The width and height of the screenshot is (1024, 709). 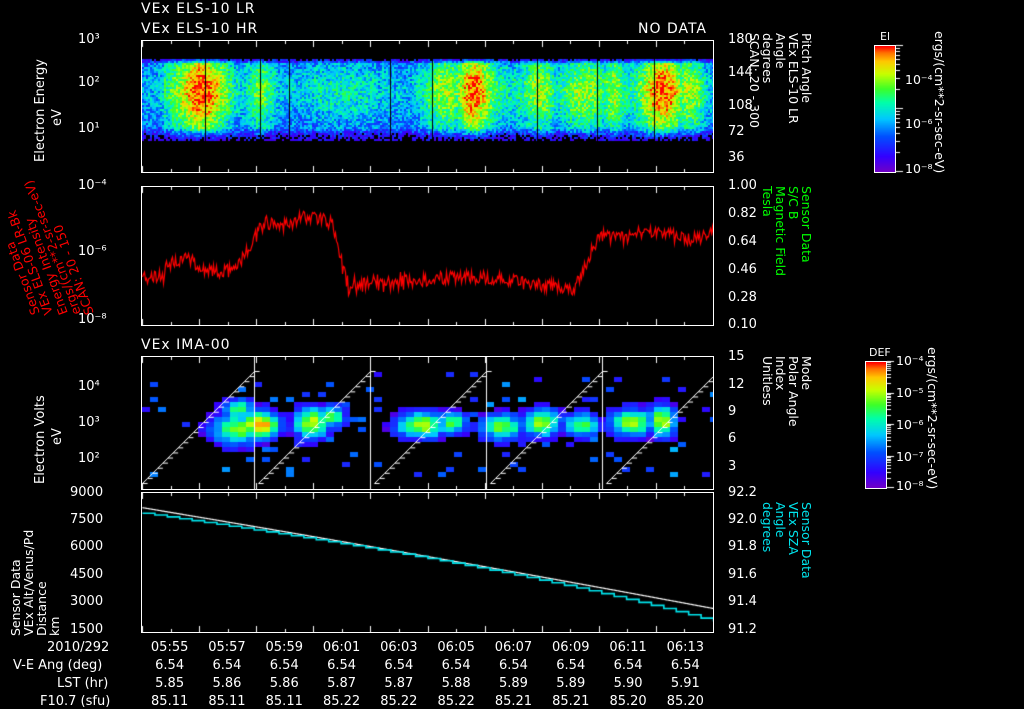 What do you see at coordinates (456, 665) in the screenshot?
I see `bottom-veang-5: 6.54` at bounding box center [456, 665].